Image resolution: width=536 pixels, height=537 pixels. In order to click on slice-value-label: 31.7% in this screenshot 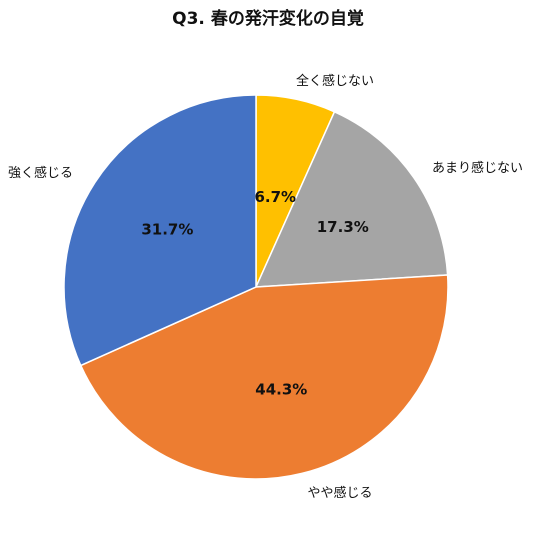, I will do `click(167, 230)`.